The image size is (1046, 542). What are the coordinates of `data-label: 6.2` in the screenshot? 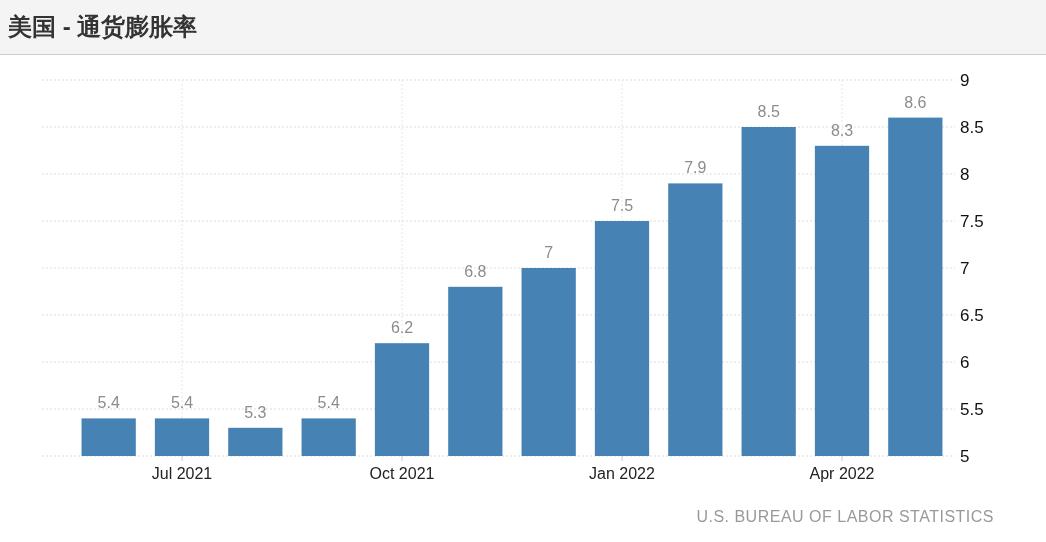 It's located at (402, 328).